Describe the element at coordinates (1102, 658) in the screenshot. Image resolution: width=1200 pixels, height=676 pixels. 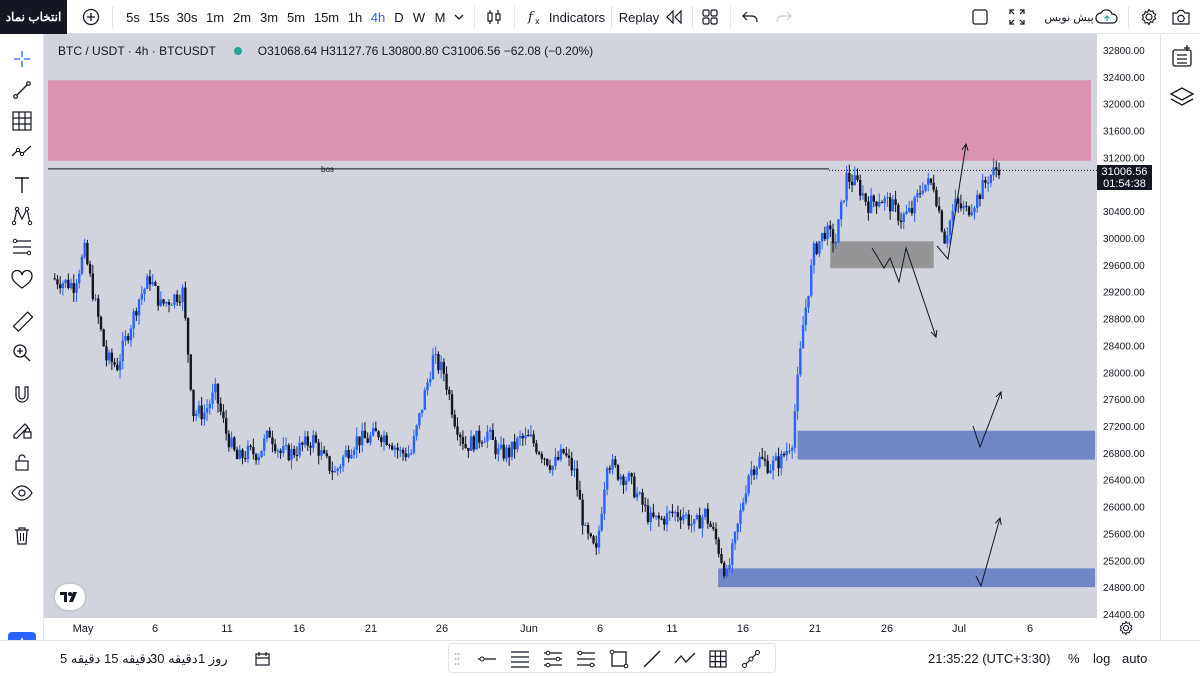
I see `log-toggle: log` at that location.